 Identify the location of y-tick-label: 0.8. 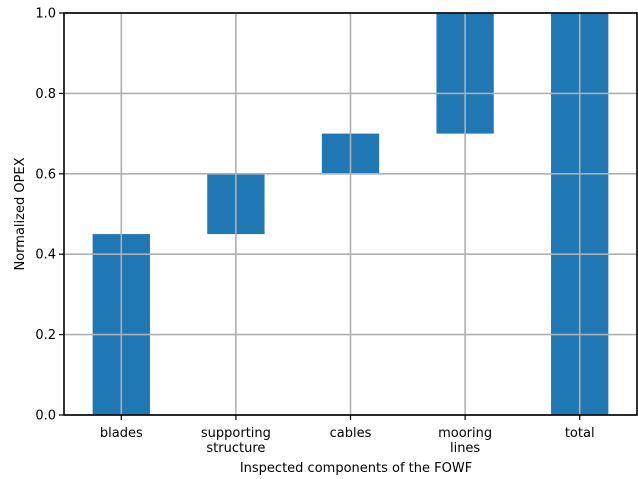
(45, 94).